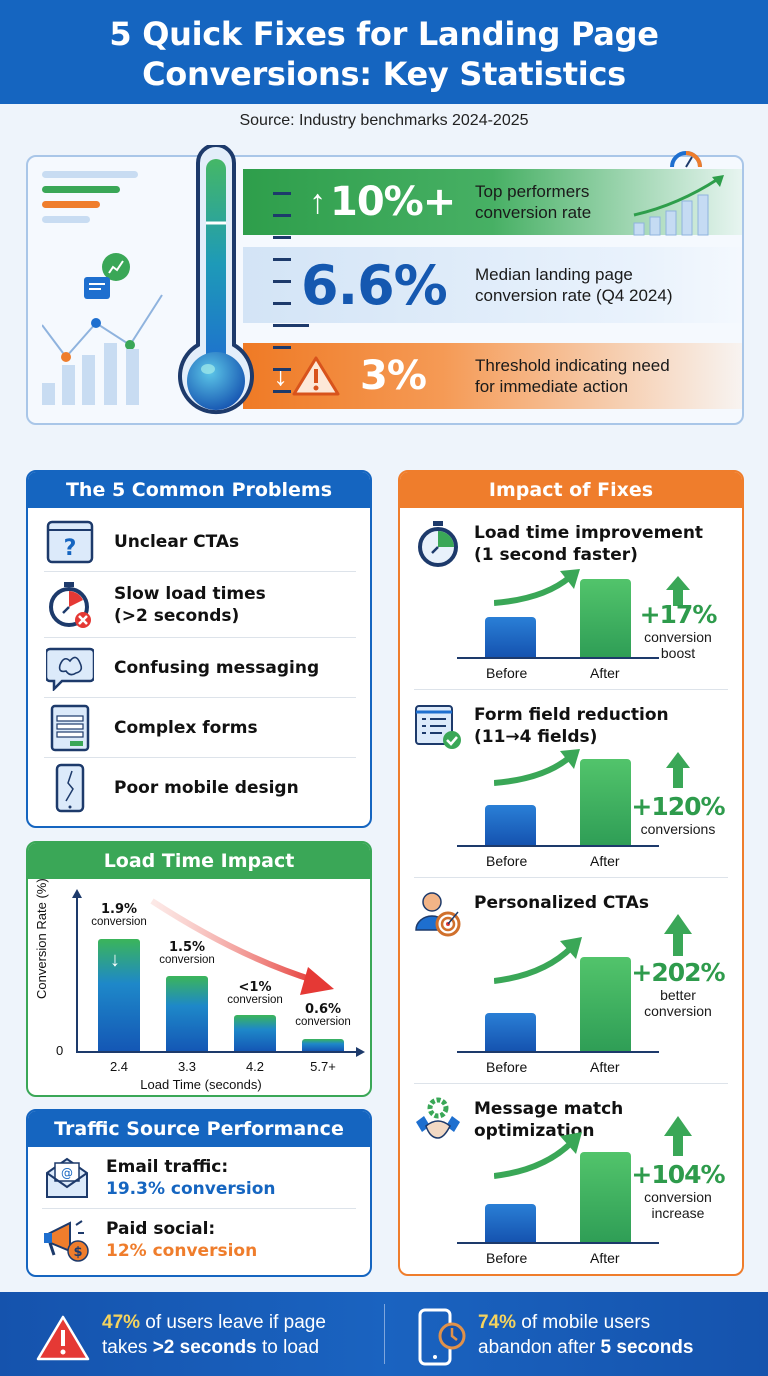 The height and width of the screenshot is (1376, 768). Describe the element at coordinates (201, 1084) in the screenshot. I see `x-axis-label: Load Time (seconds)` at that location.